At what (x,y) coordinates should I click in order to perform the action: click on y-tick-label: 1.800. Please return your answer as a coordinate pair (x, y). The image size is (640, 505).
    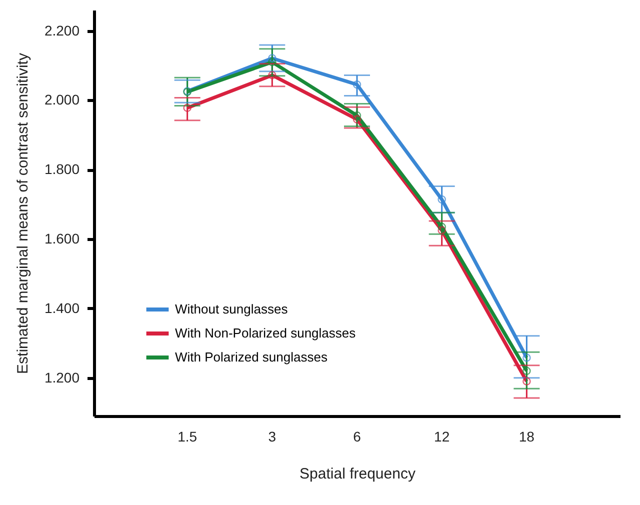
    Looking at the image, I should click on (62, 169).